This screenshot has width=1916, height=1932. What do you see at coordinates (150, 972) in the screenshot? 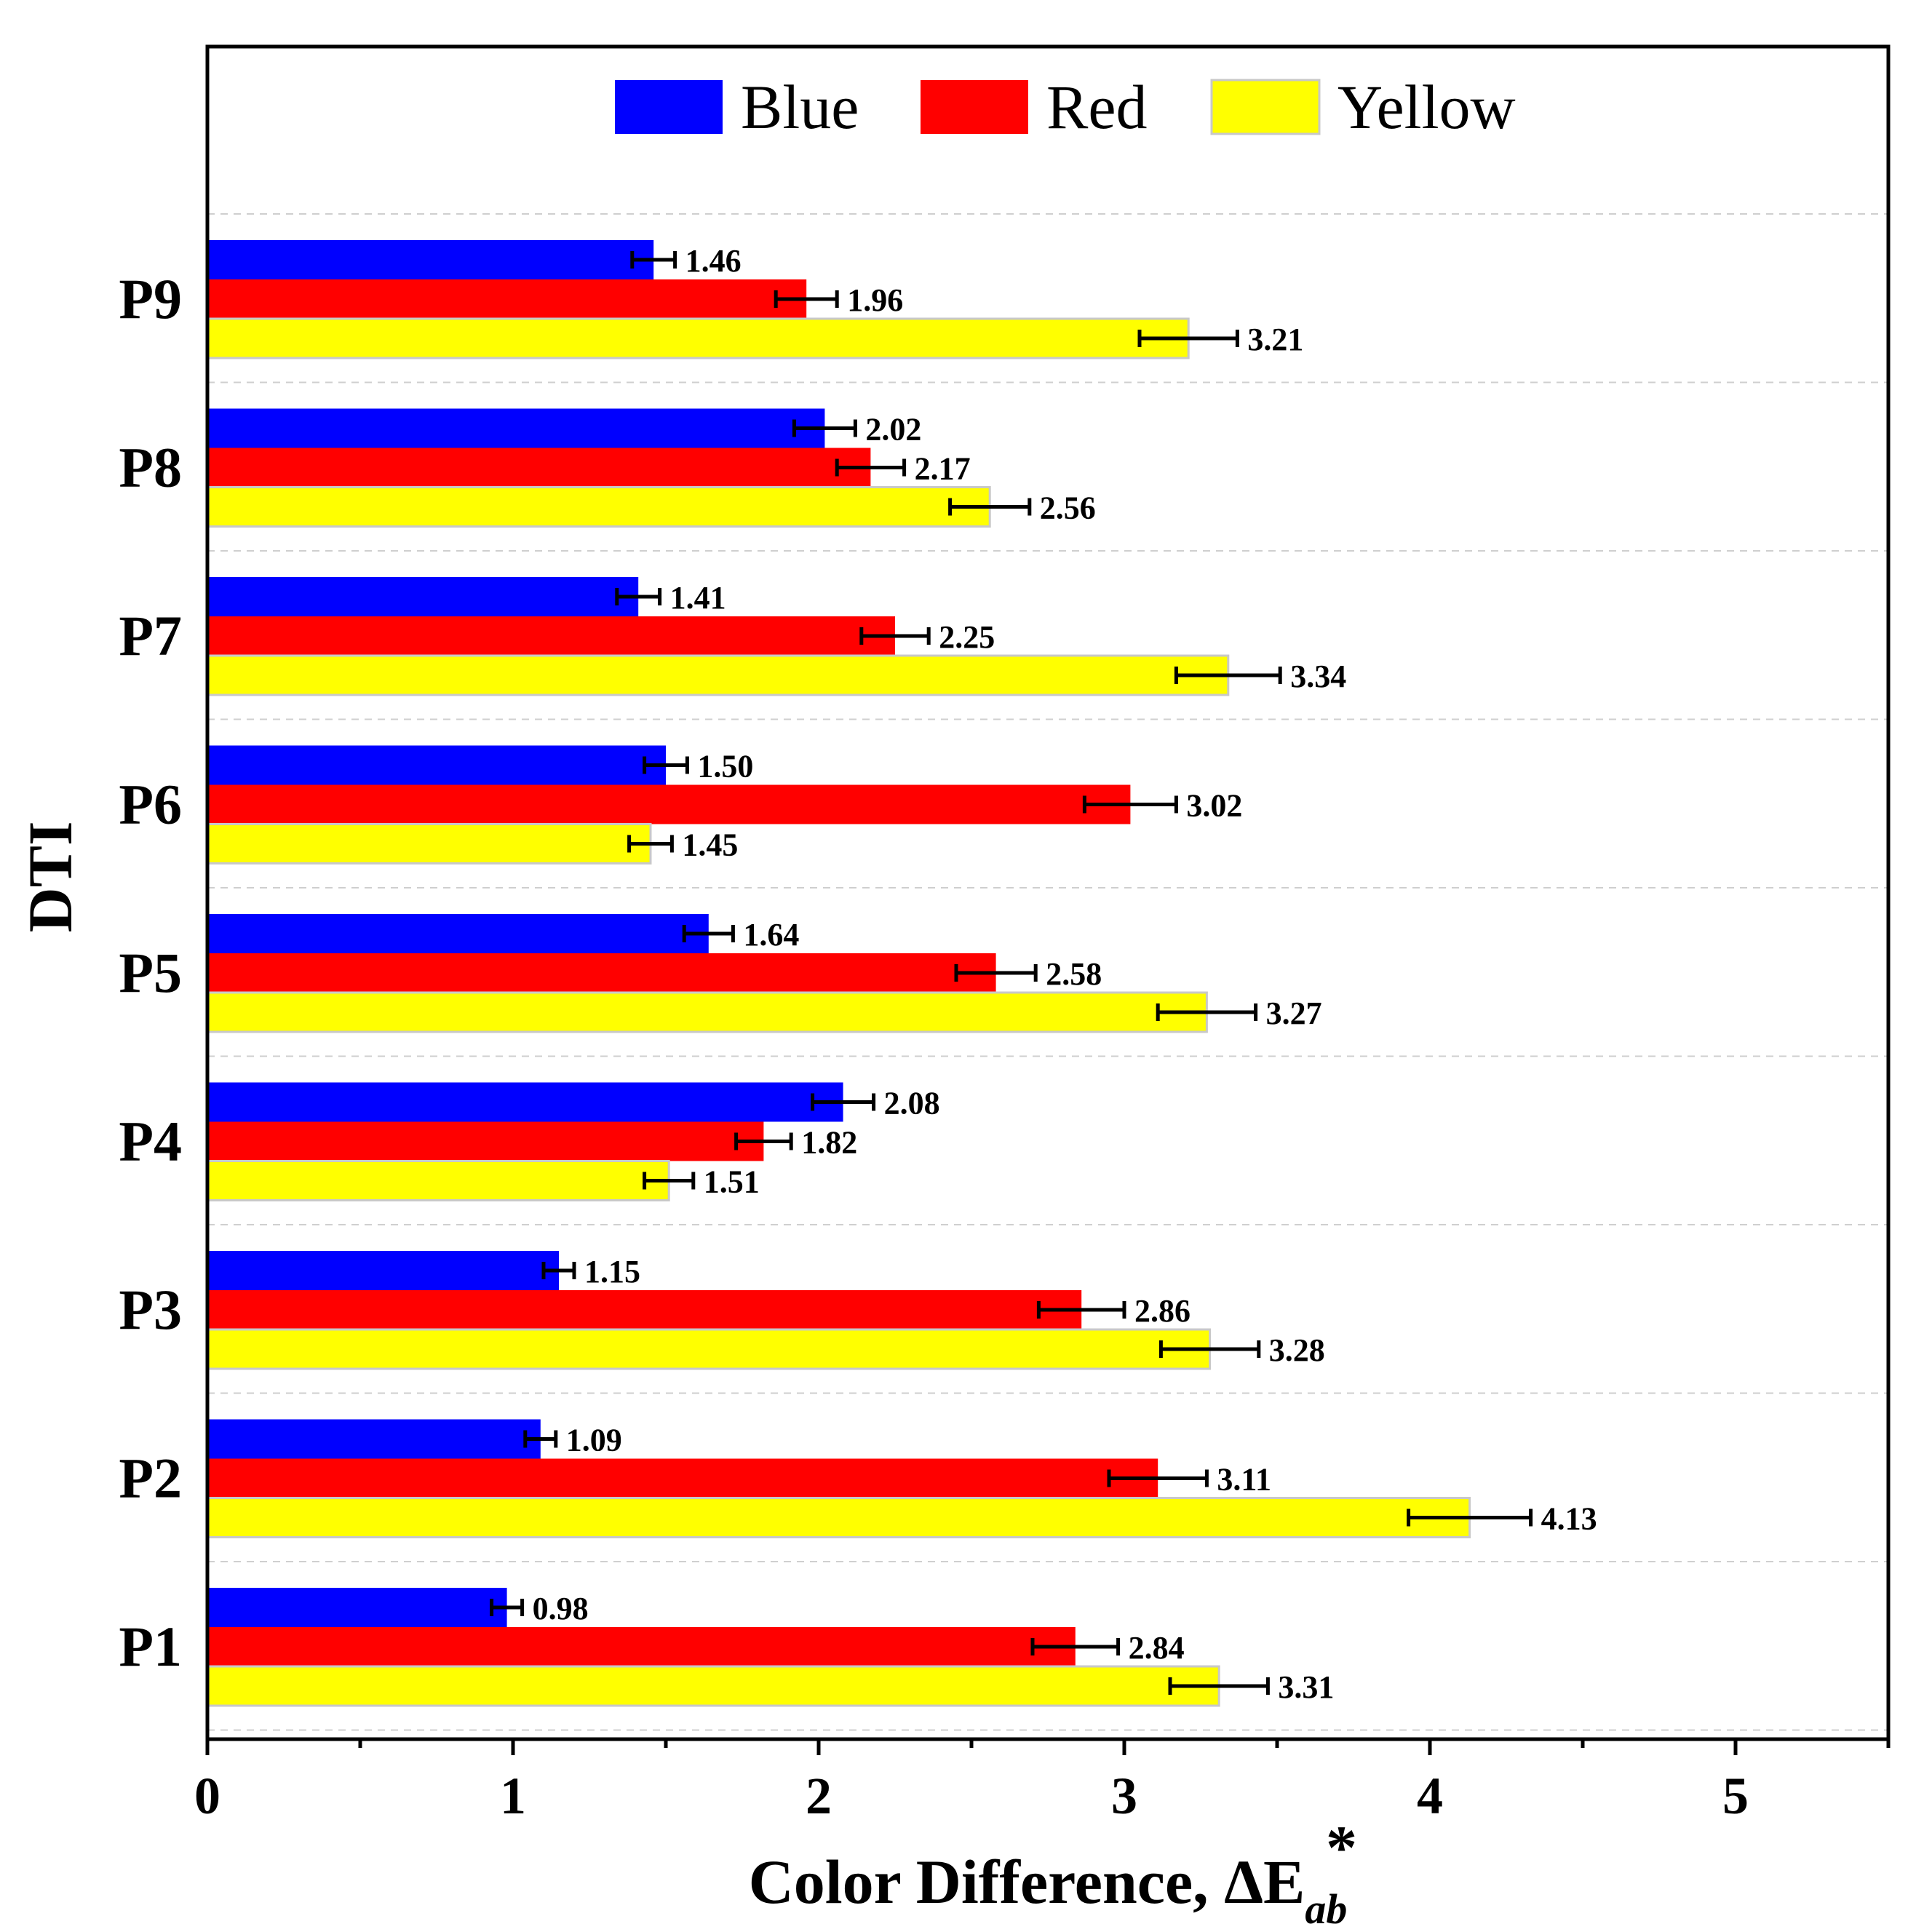
I see `y-tick-label-p5: P5` at bounding box center [150, 972].